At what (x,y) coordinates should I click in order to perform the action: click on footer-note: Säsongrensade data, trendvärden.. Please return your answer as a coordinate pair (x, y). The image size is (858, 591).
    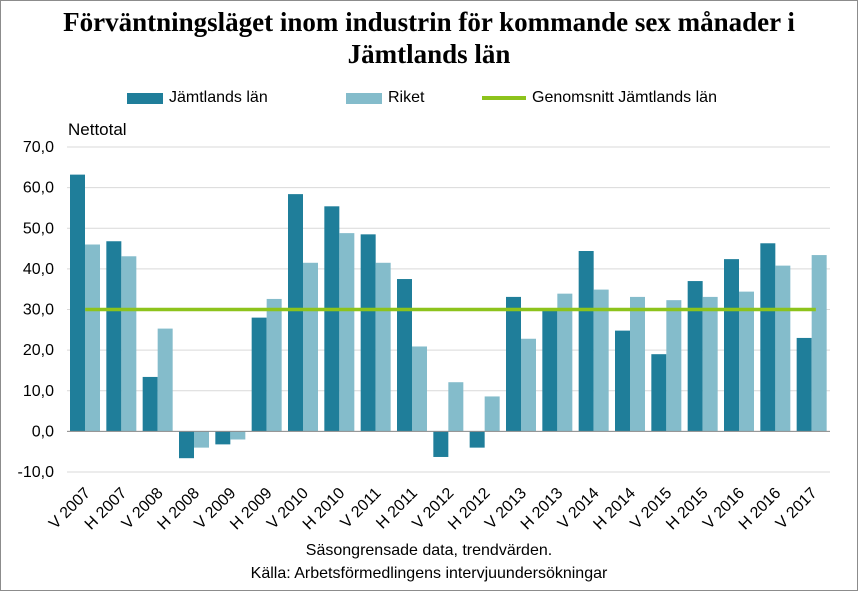
    Looking at the image, I should click on (429, 550).